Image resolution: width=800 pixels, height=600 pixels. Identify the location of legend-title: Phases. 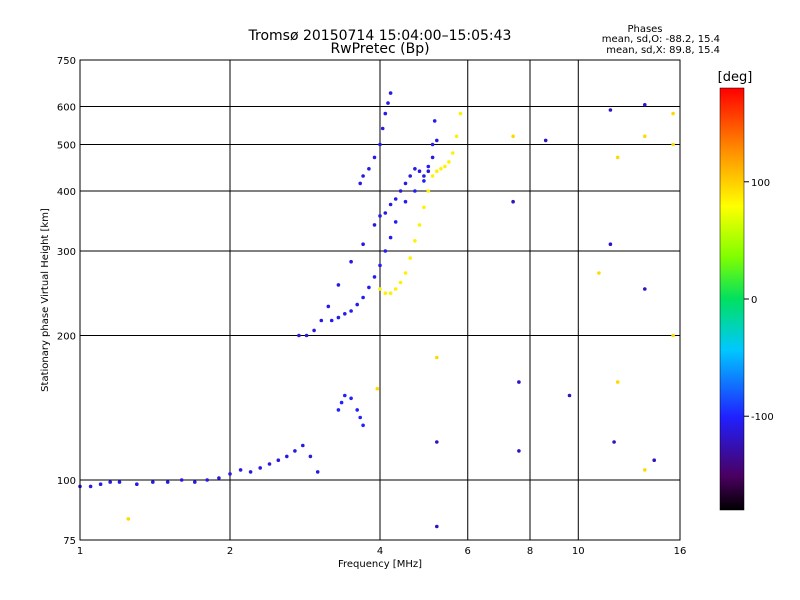
(644, 29).